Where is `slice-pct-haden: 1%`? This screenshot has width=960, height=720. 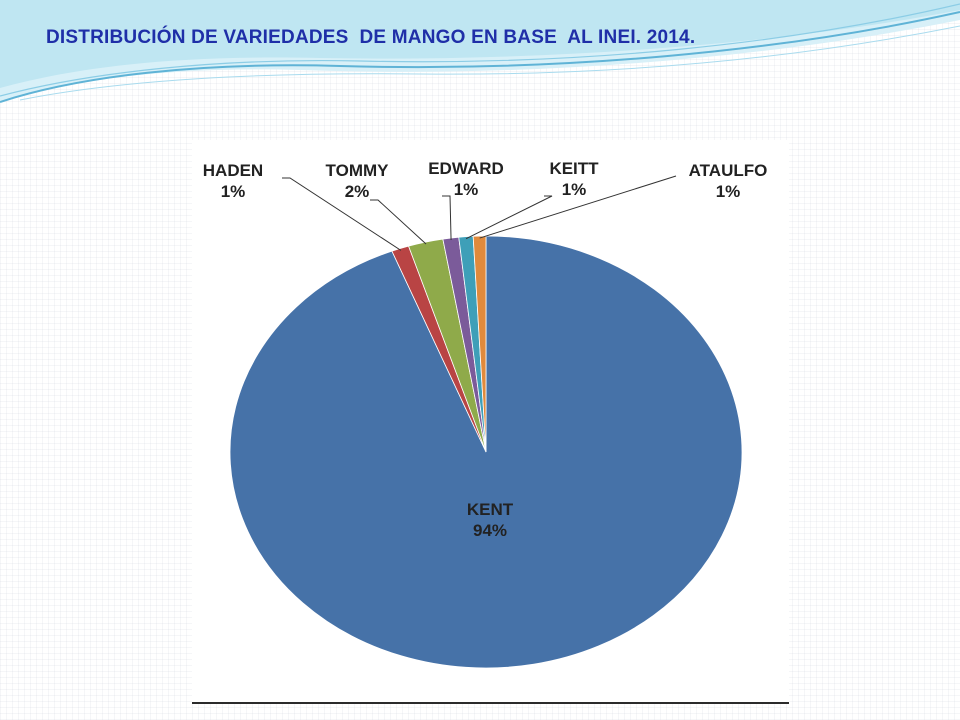 slice-pct-haden: 1% is located at coordinates (233, 191).